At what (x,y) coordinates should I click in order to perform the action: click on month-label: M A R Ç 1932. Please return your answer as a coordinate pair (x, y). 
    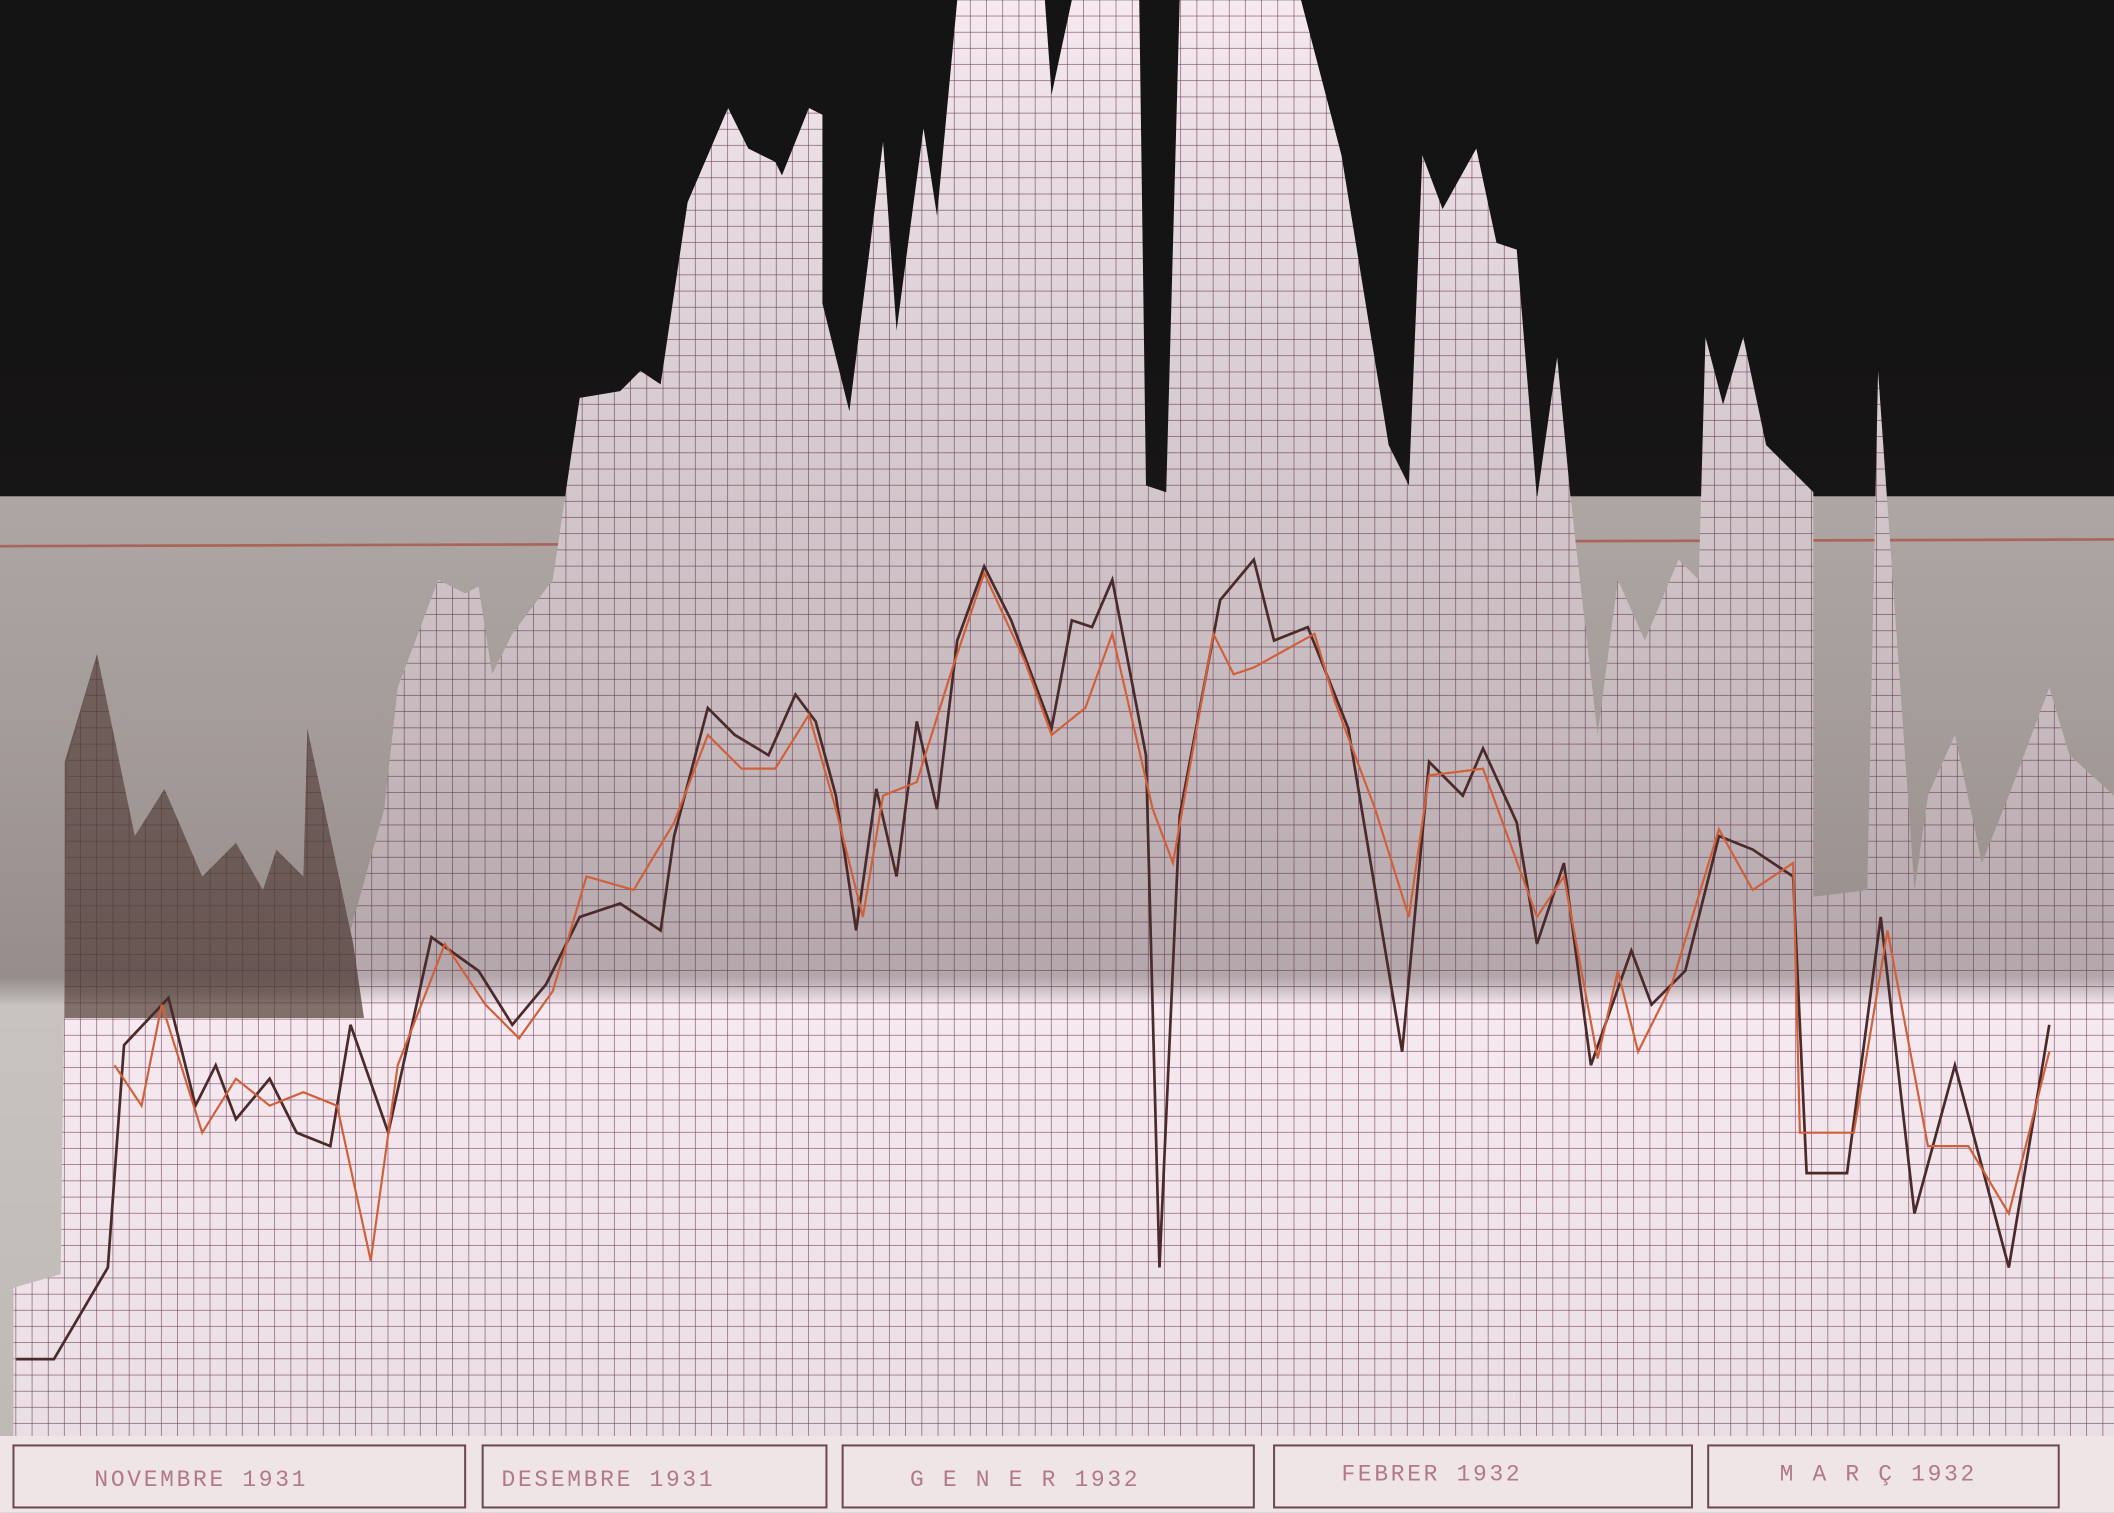
    Looking at the image, I should click on (1878, 1474).